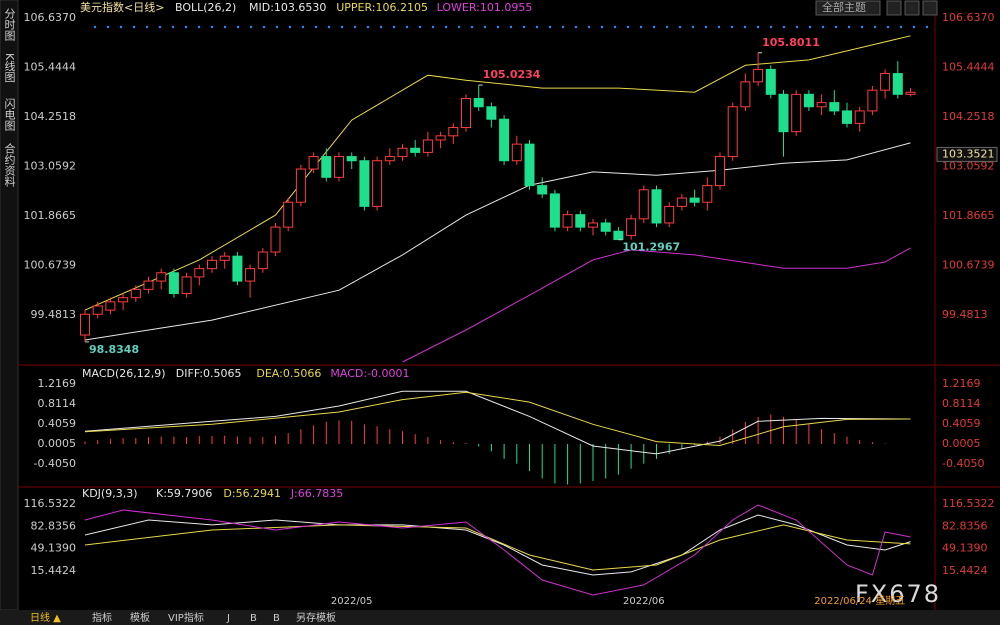 The width and height of the screenshot is (1000, 625). Describe the element at coordinates (369, 373) in the screenshot. I see `legend-item: MACD:-0.0001` at that location.